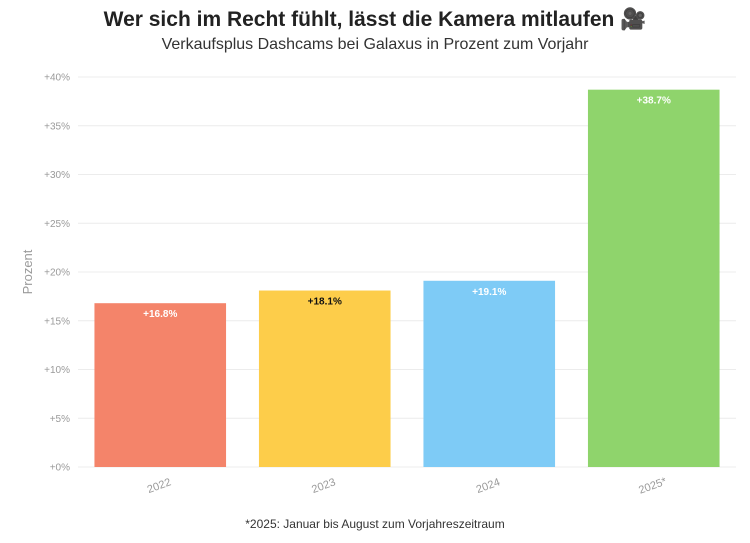 The width and height of the screenshot is (750, 543). I want to click on y-axis-ticks: +0% +5% +10% +15% +20% +25% +30% +35% +40%, so click(57, 273).